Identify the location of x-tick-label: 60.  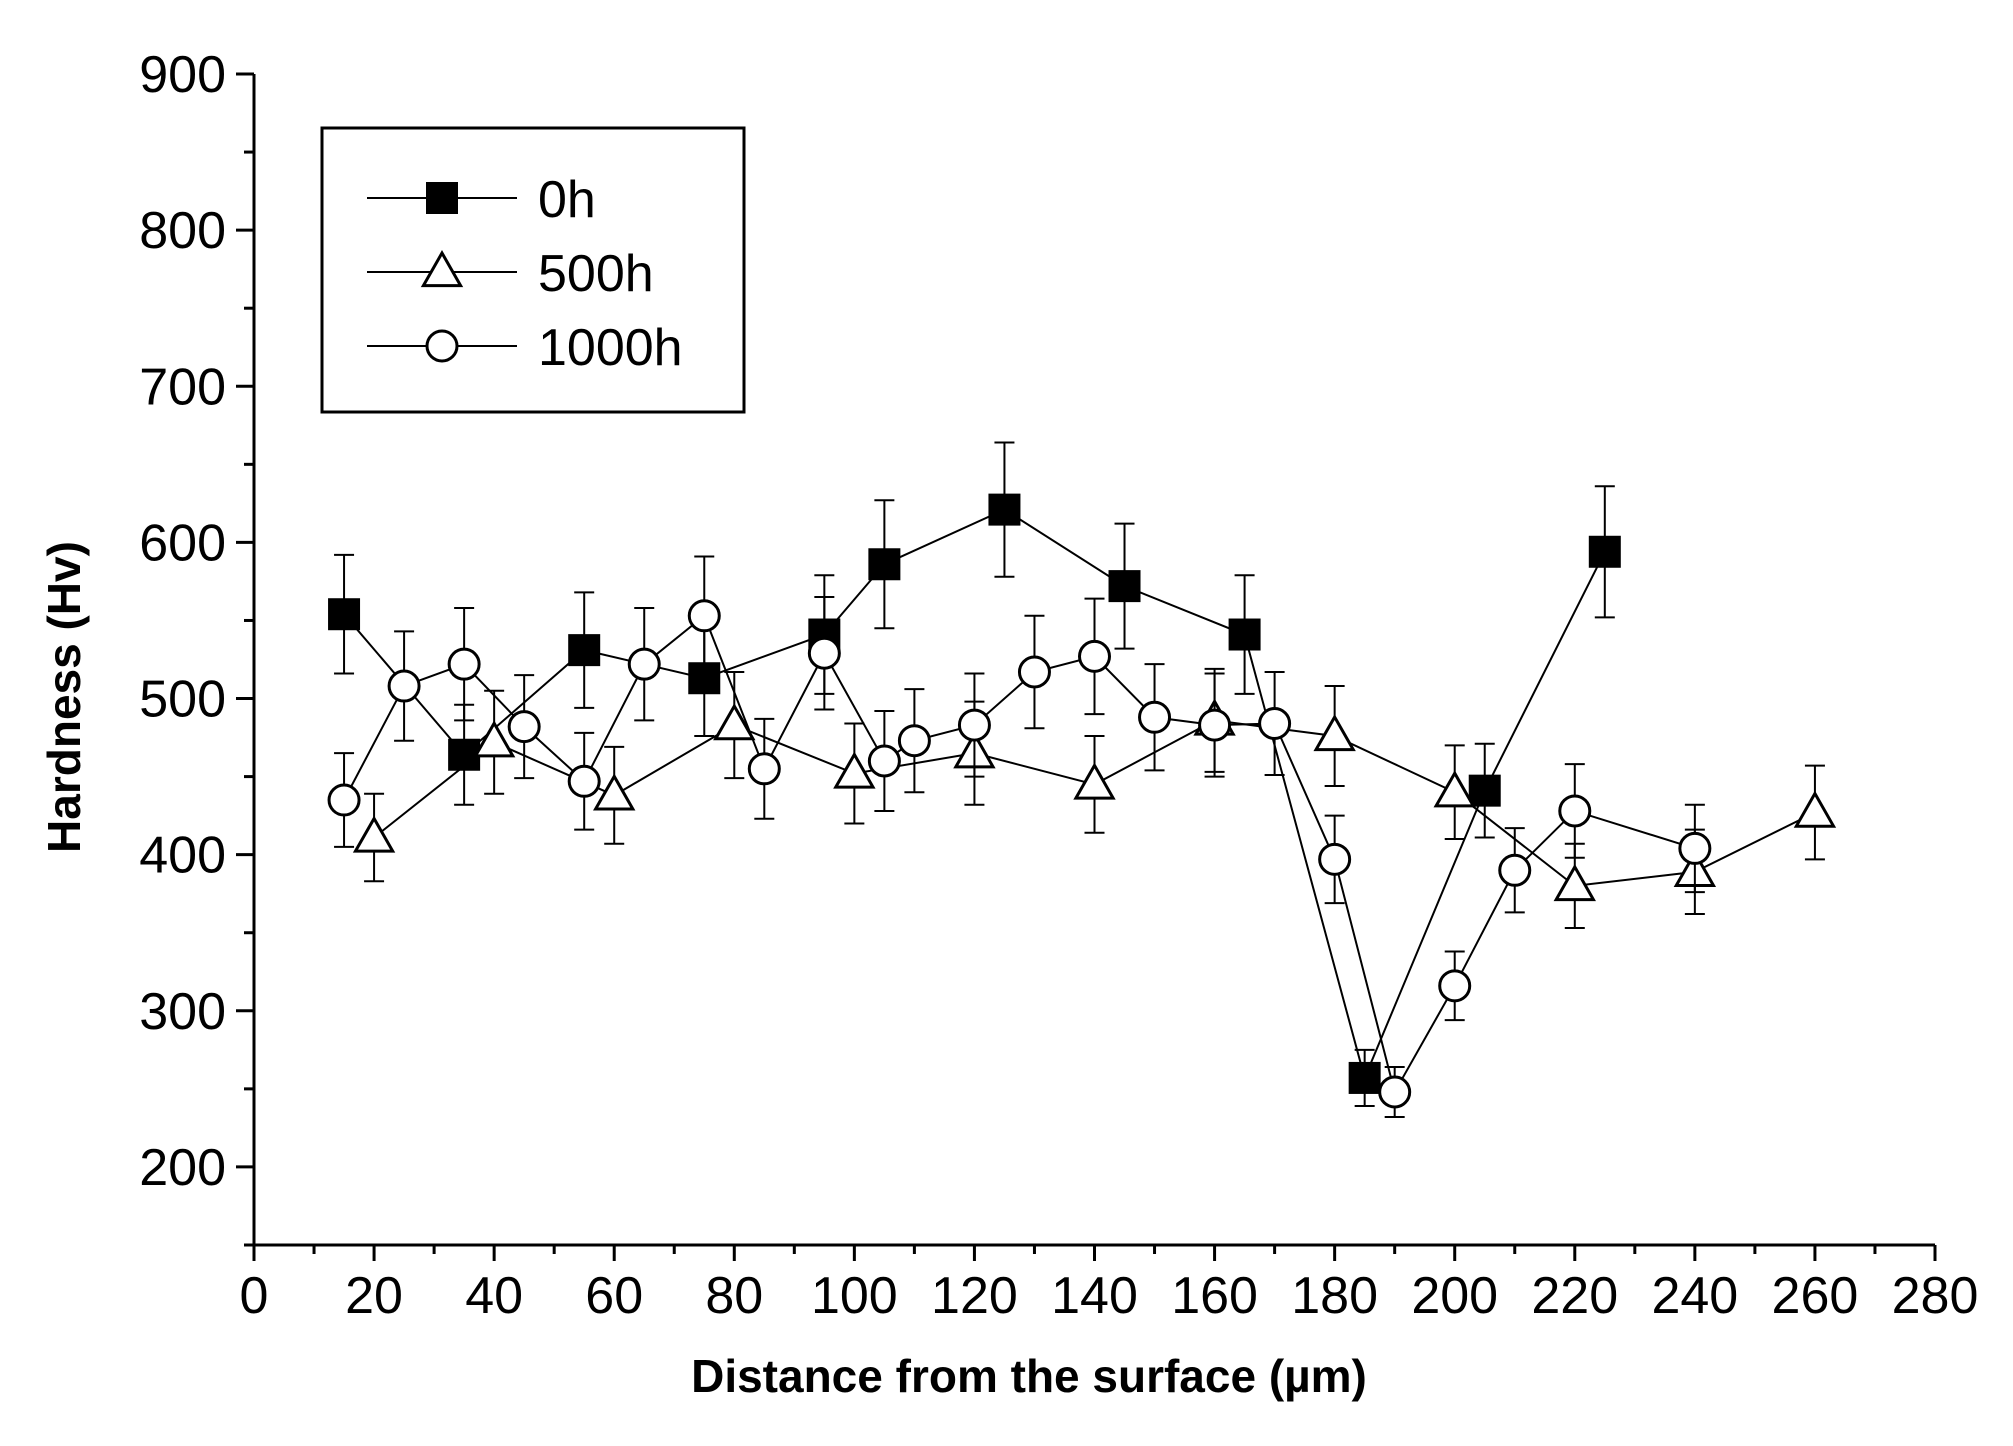
(614, 1296).